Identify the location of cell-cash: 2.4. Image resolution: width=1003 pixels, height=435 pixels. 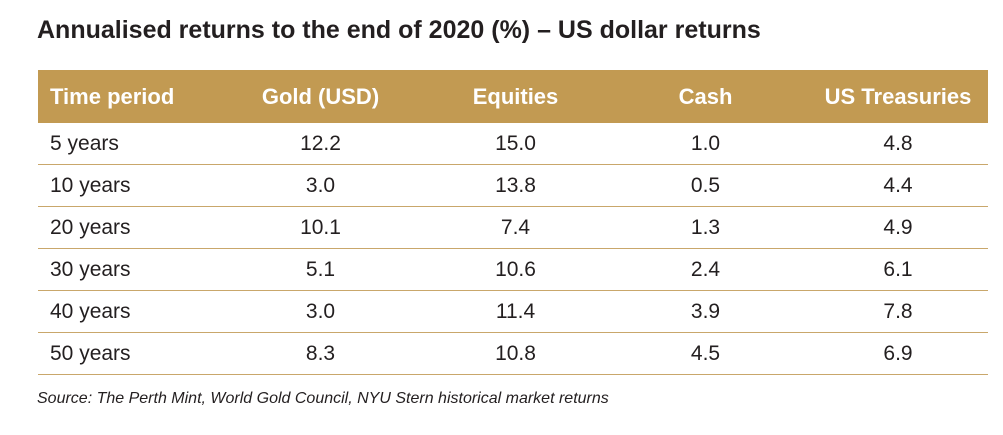
(705, 269).